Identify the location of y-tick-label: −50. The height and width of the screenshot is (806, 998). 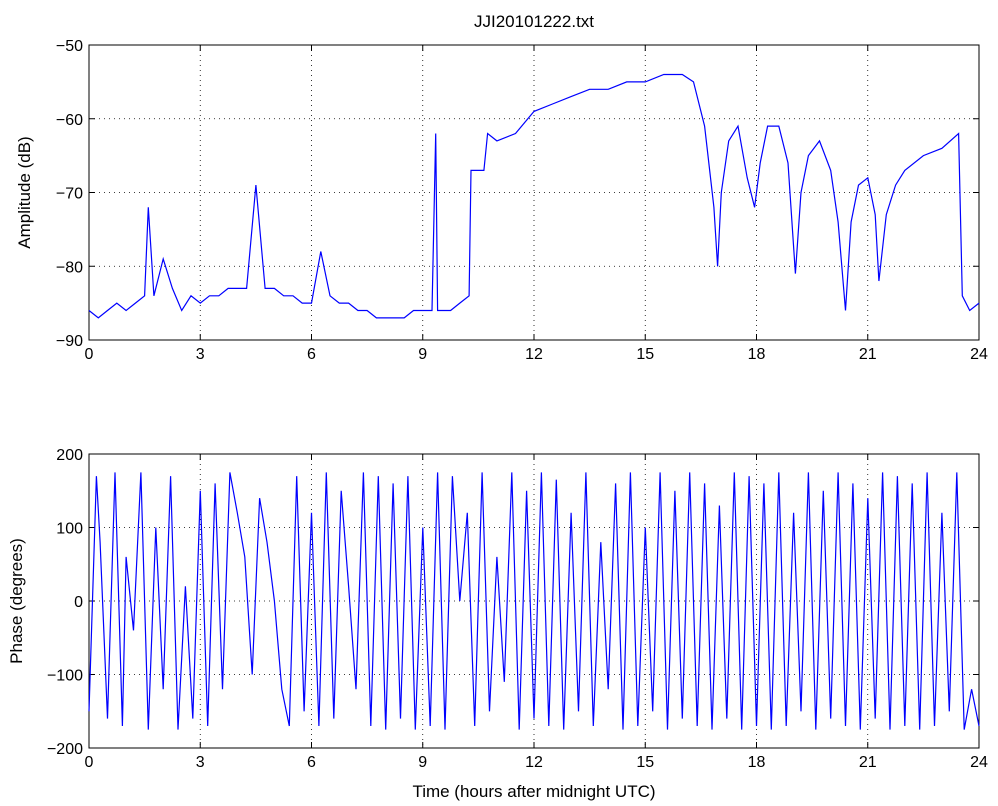
(69, 46).